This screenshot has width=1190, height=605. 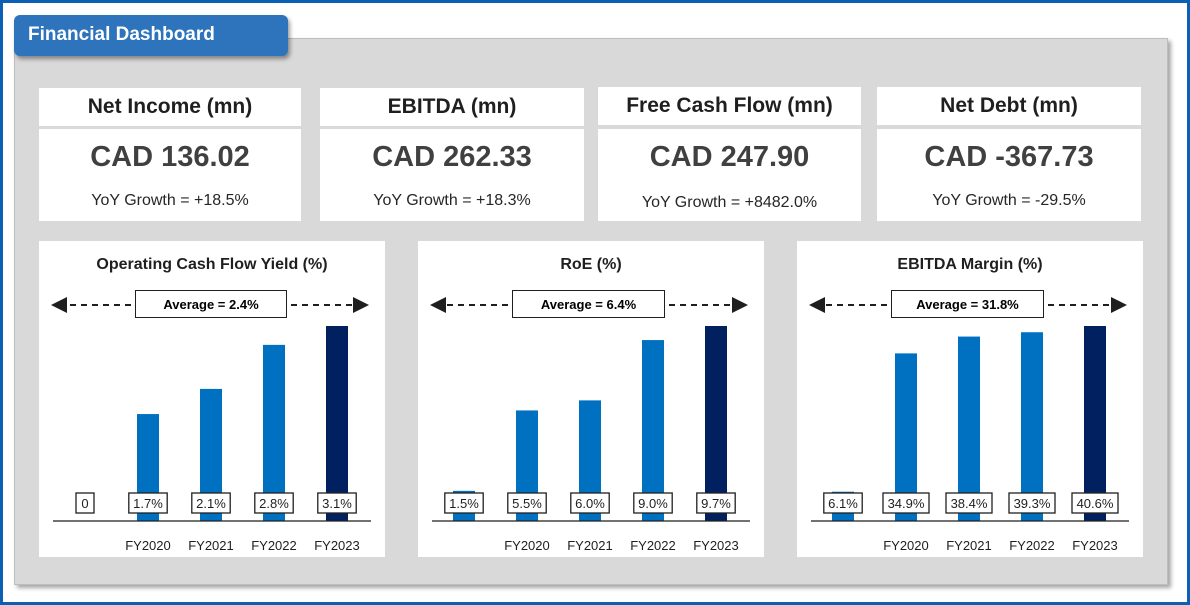 I want to click on data-label: 1.7%, so click(x=148, y=503).